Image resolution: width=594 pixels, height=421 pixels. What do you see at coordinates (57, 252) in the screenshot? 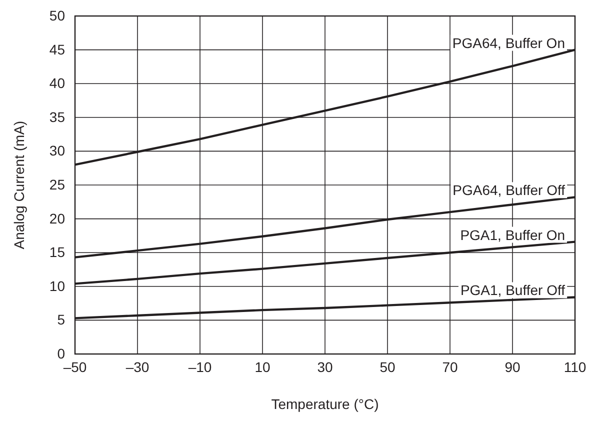
I see `y-tick-label: 15` at bounding box center [57, 252].